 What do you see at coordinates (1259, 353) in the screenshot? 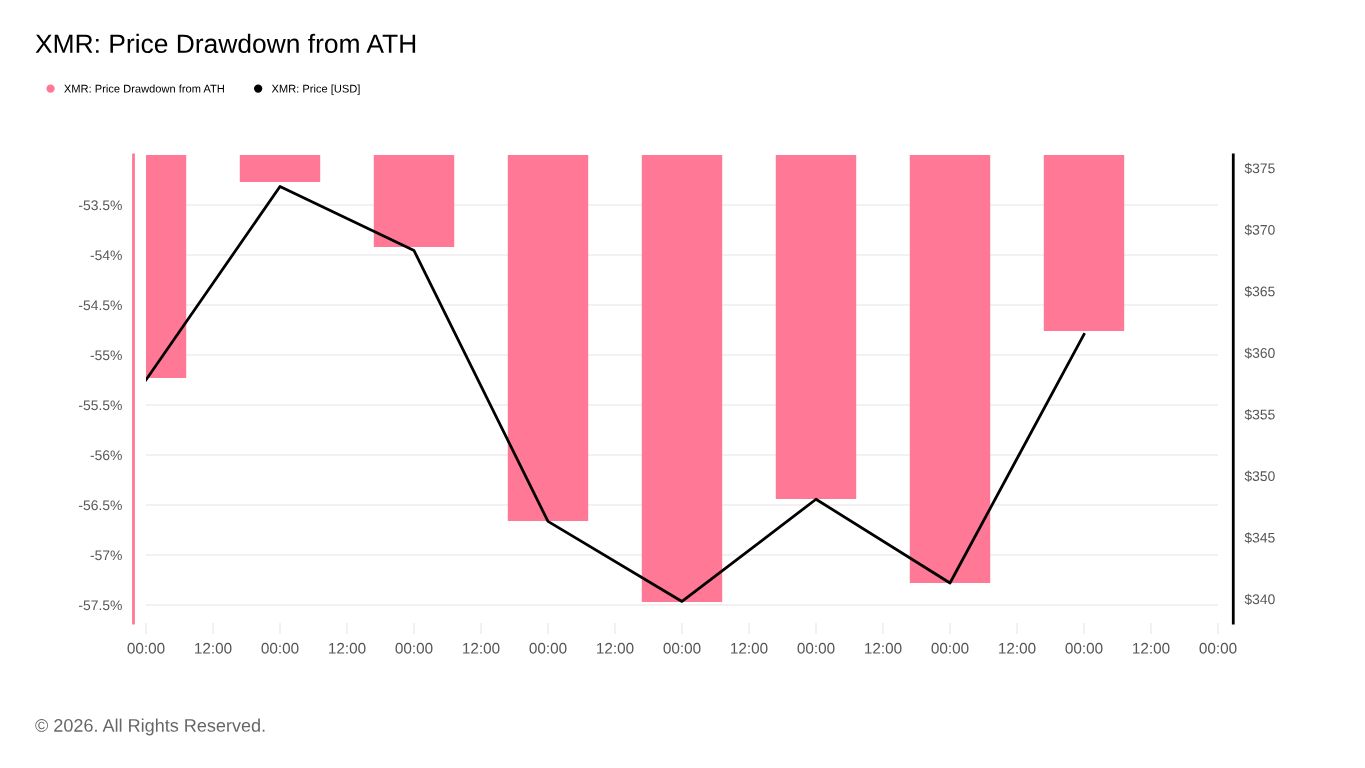
I see `y2-tick-label: $360` at bounding box center [1259, 353].